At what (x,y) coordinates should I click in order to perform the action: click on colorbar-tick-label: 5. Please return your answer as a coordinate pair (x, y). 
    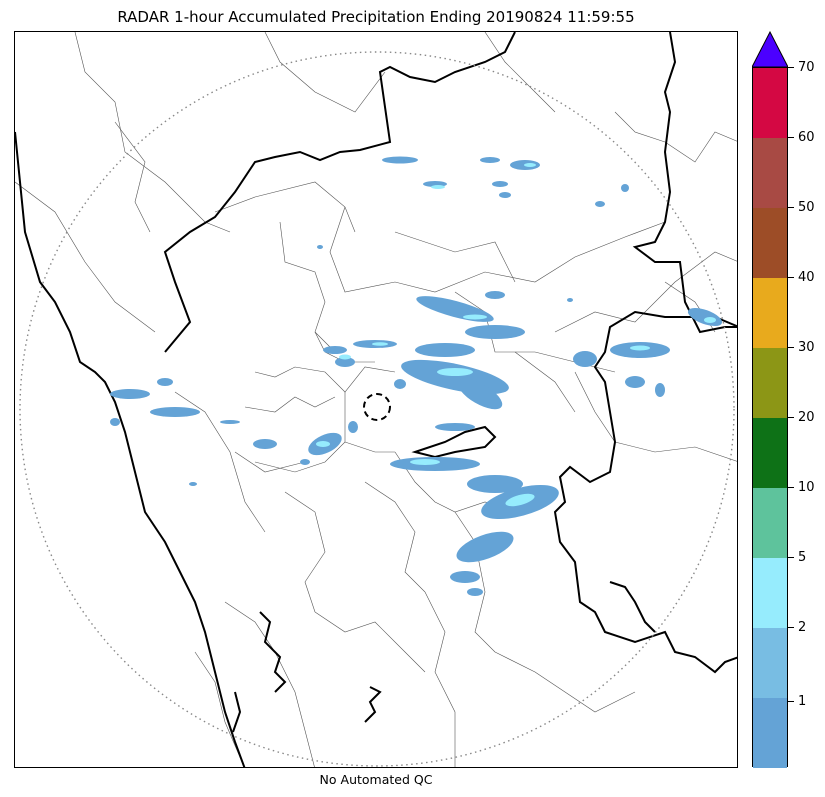
    Looking at the image, I should click on (802, 557).